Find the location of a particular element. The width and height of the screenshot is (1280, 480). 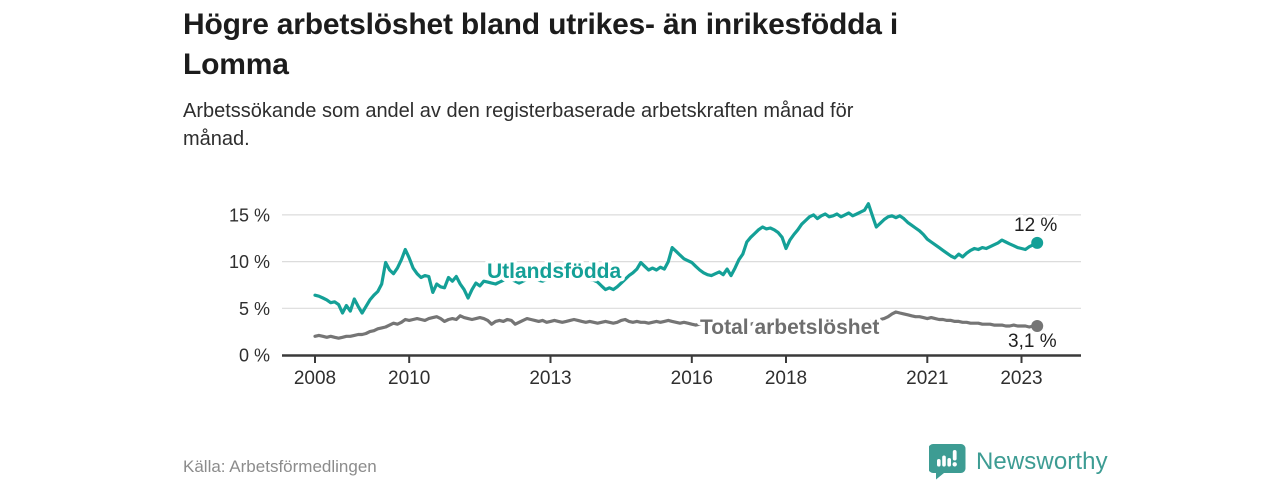

source-note: Källa: Arbetsförmedlingen is located at coordinates (280, 466).